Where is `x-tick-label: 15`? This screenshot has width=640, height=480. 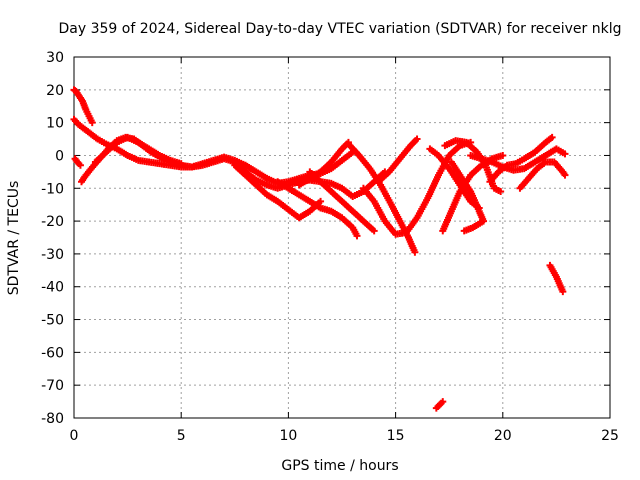
x-tick-label: 15 is located at coordinates (396, 436).